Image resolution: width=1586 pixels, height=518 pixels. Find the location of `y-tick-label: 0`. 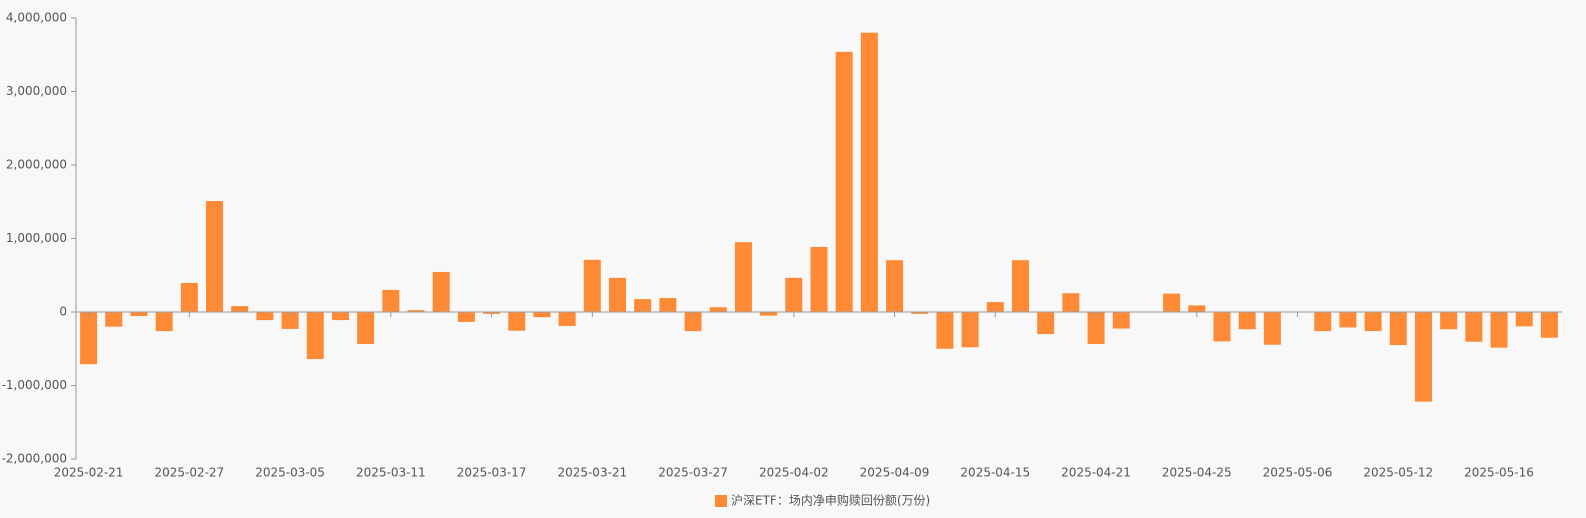

y-tick-label: 0 is located at coordinates (63, 312).